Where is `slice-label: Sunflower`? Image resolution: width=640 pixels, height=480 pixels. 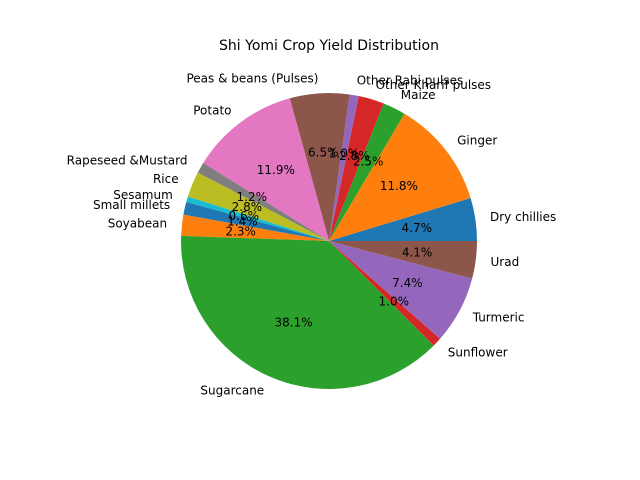
slice-label: Sunflower is located at coordinates (478, 352).